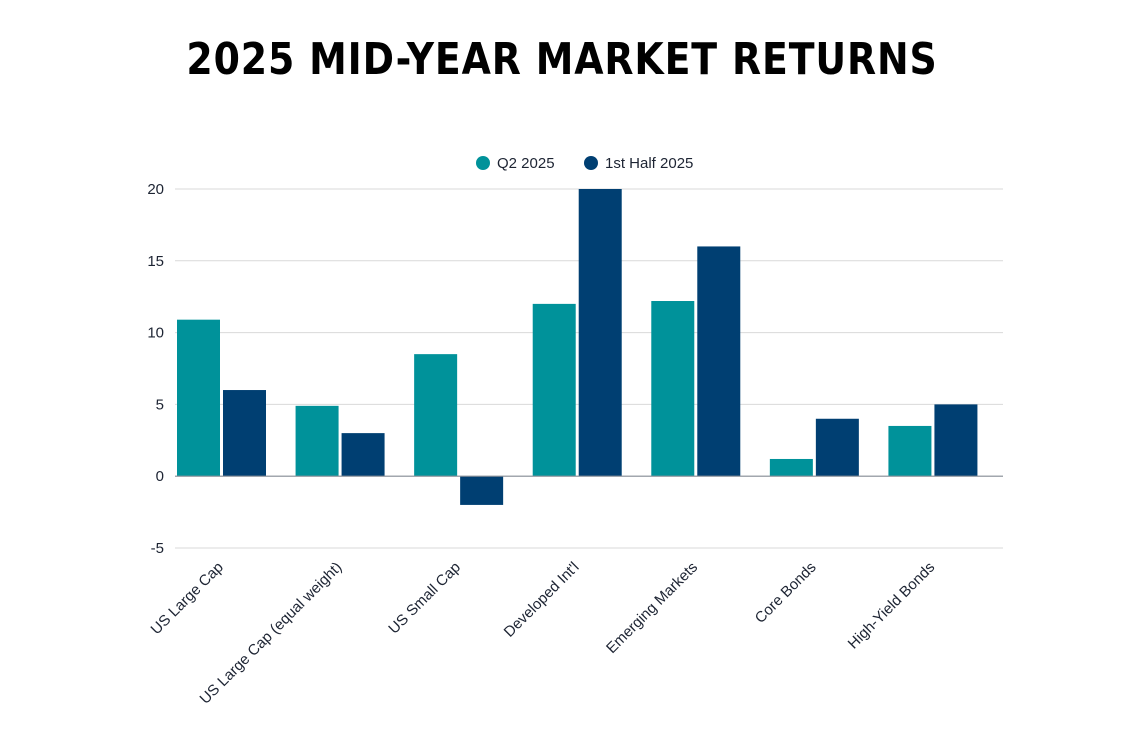  Describe the element at coordinates (155, 333) in the screenshot. I see `y-tick-label: 10` at that location.